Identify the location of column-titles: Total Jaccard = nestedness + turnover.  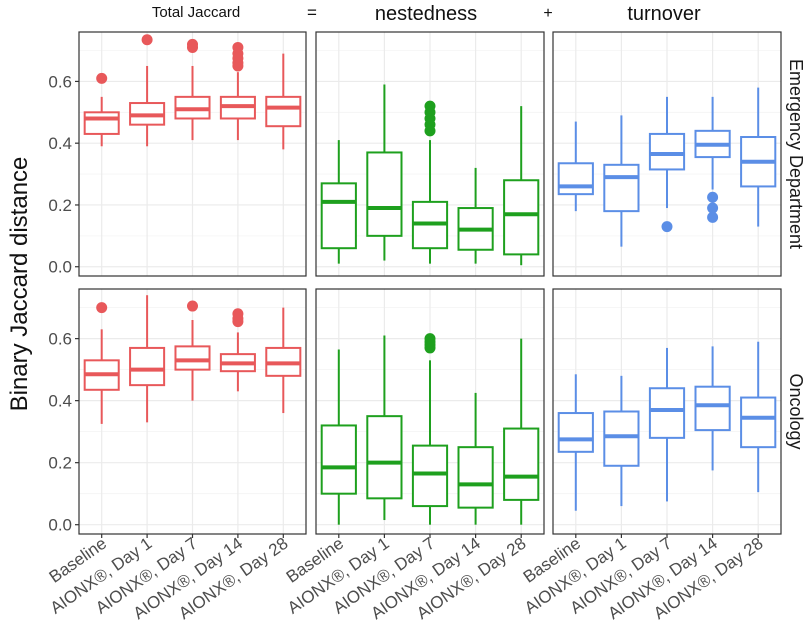
(426, 14).